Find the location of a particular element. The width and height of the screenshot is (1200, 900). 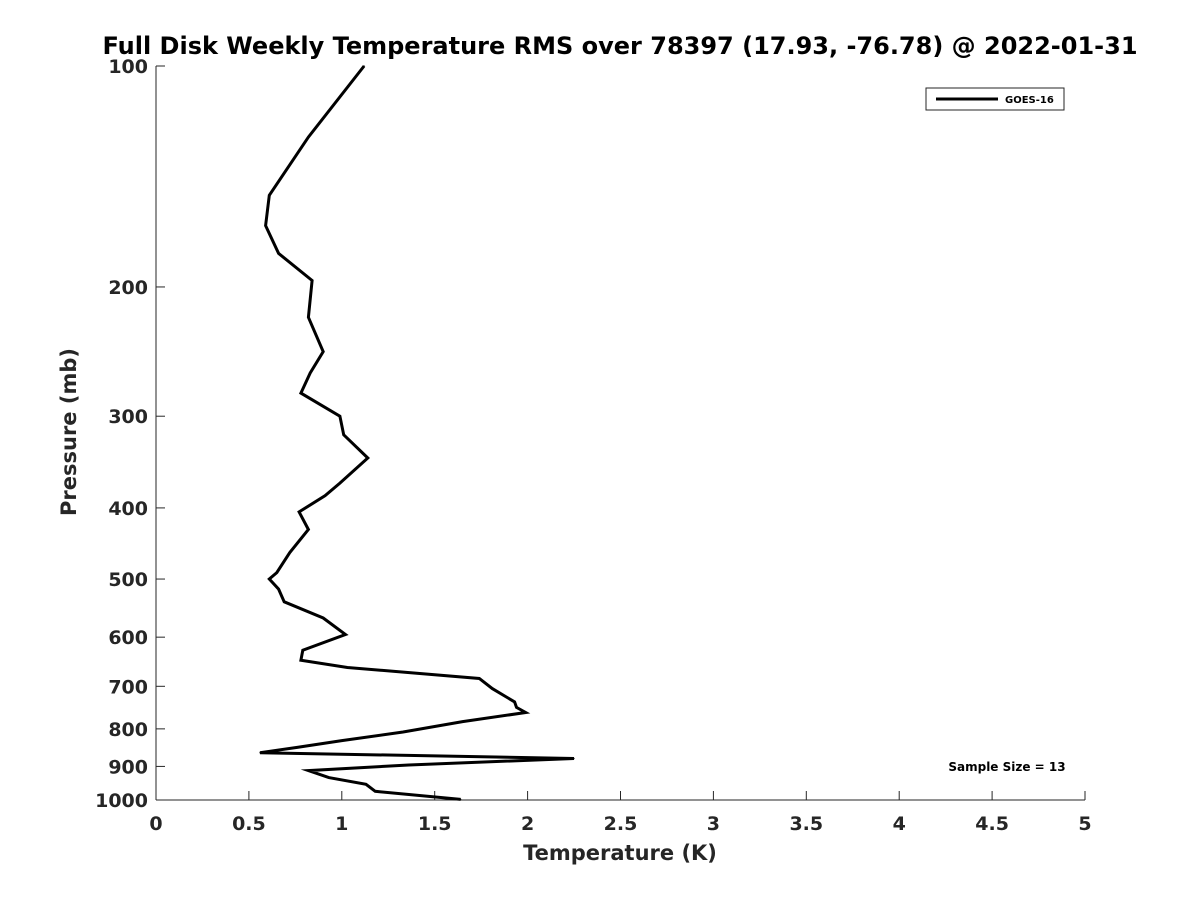

x-axis-label: Temperature (K) is located at coordinates (620, 853).